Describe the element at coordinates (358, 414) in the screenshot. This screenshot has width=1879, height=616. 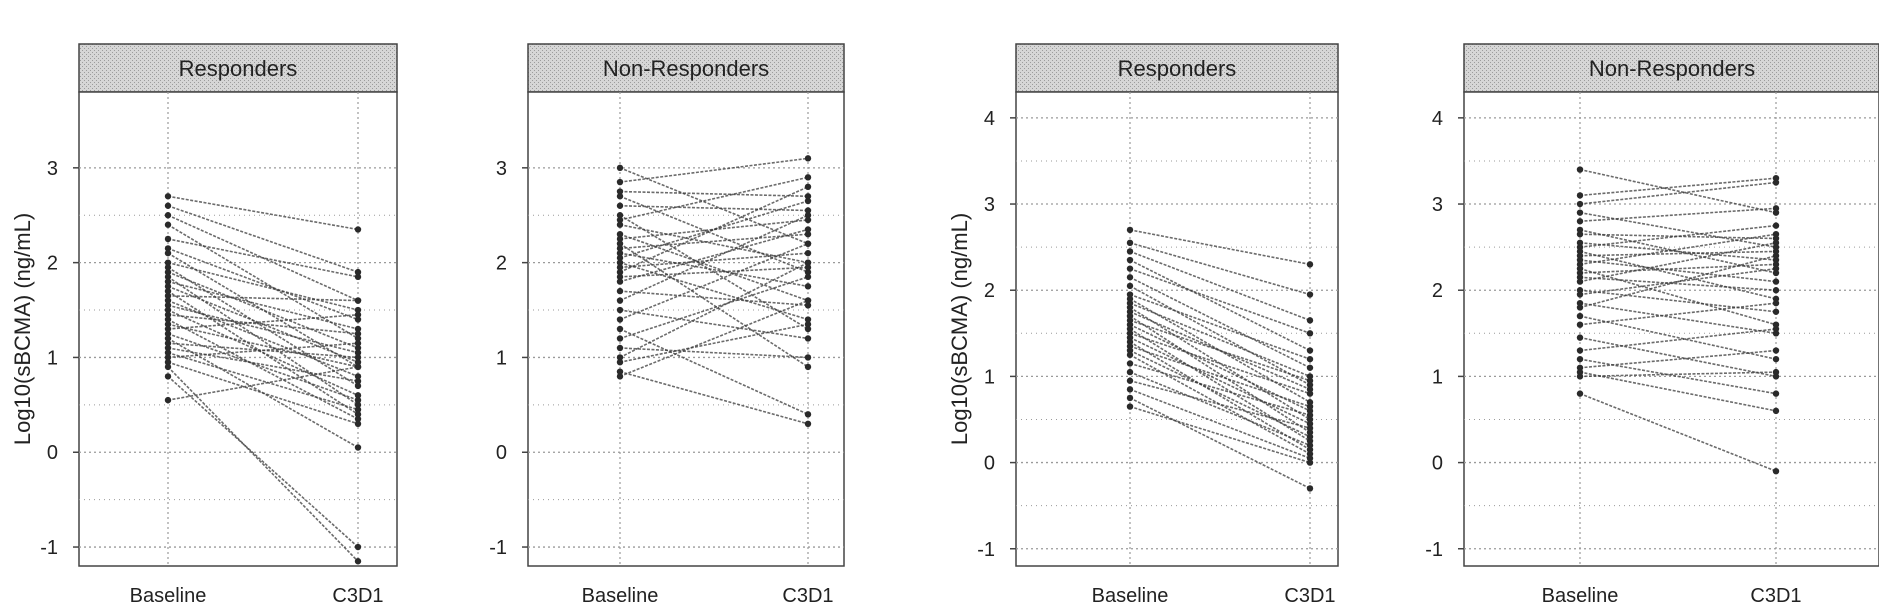
I see `point-c3d1-s14` at that location.